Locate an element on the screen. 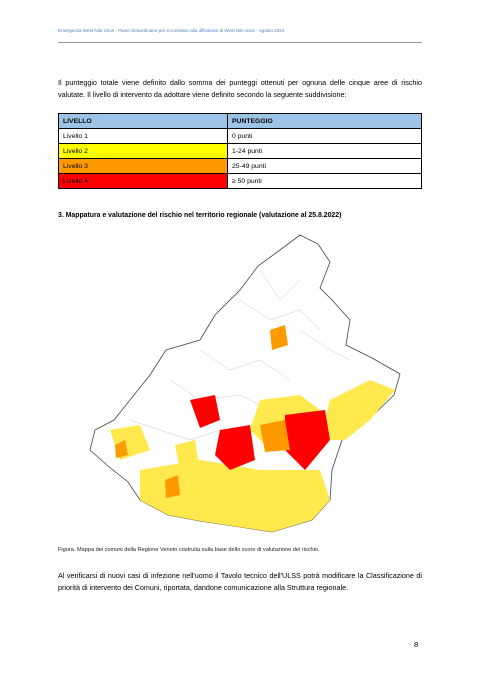 This screenshot has height=680, width=481. table-row: Livello 3 25-49 punti is located at coordinates (240, 166).